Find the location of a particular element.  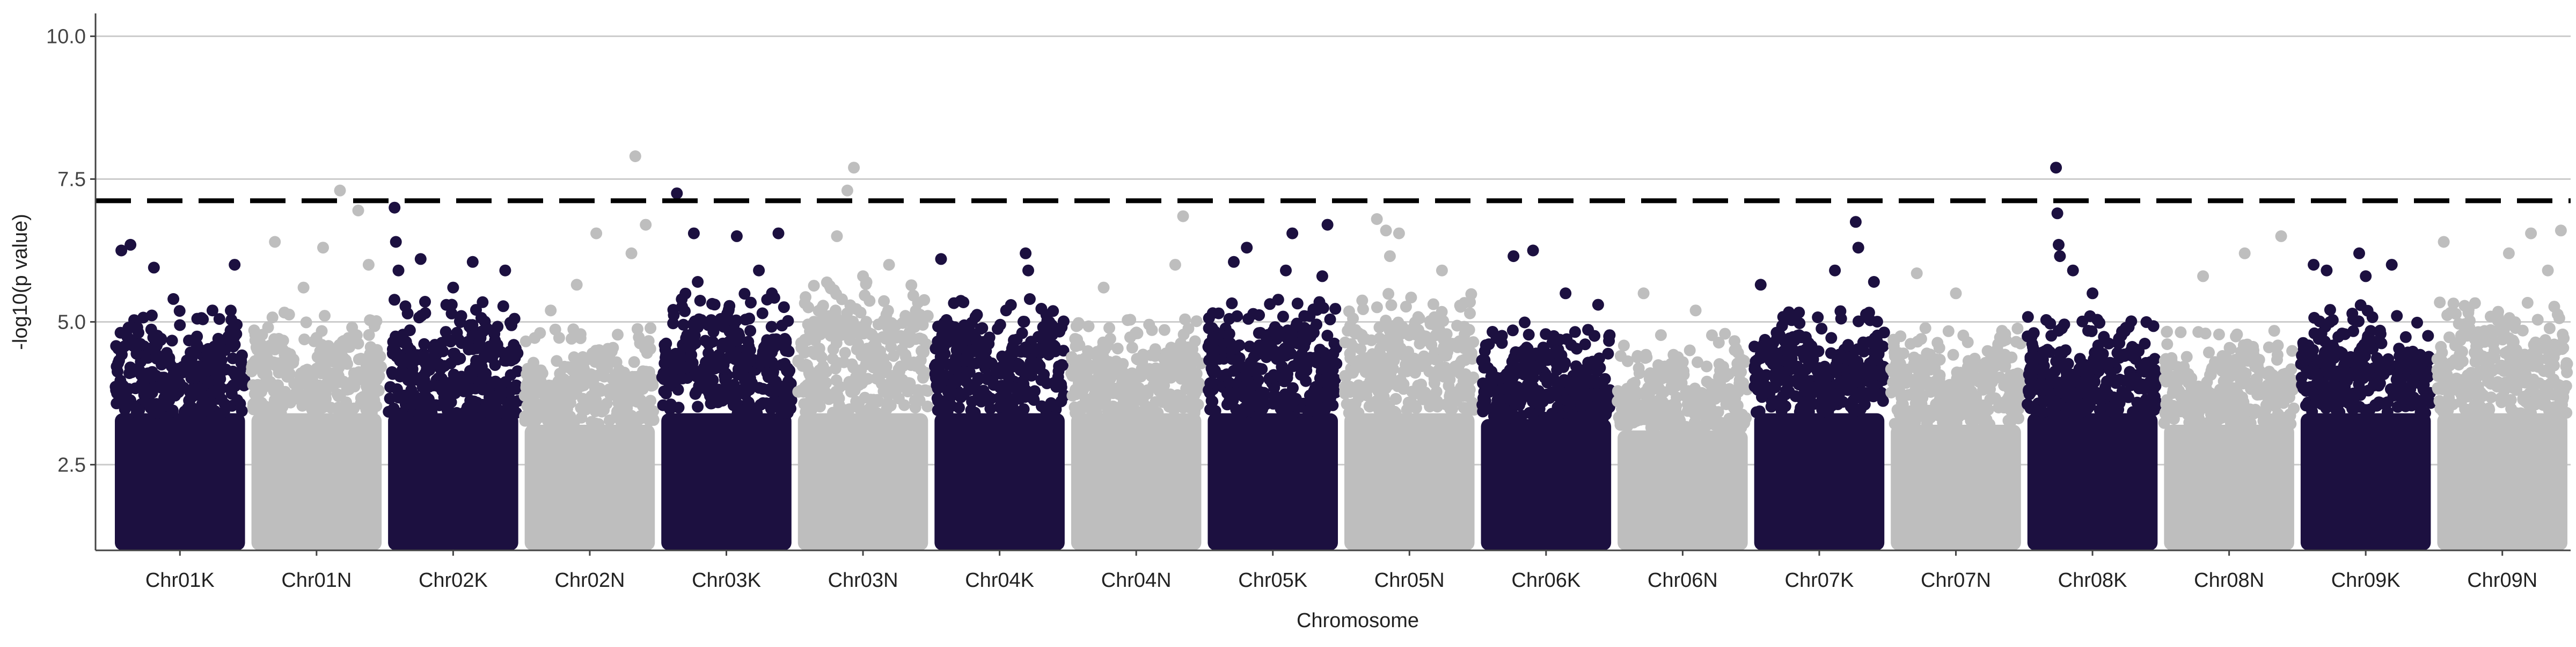

band-Chr01K is located at coordinates (179, 427).